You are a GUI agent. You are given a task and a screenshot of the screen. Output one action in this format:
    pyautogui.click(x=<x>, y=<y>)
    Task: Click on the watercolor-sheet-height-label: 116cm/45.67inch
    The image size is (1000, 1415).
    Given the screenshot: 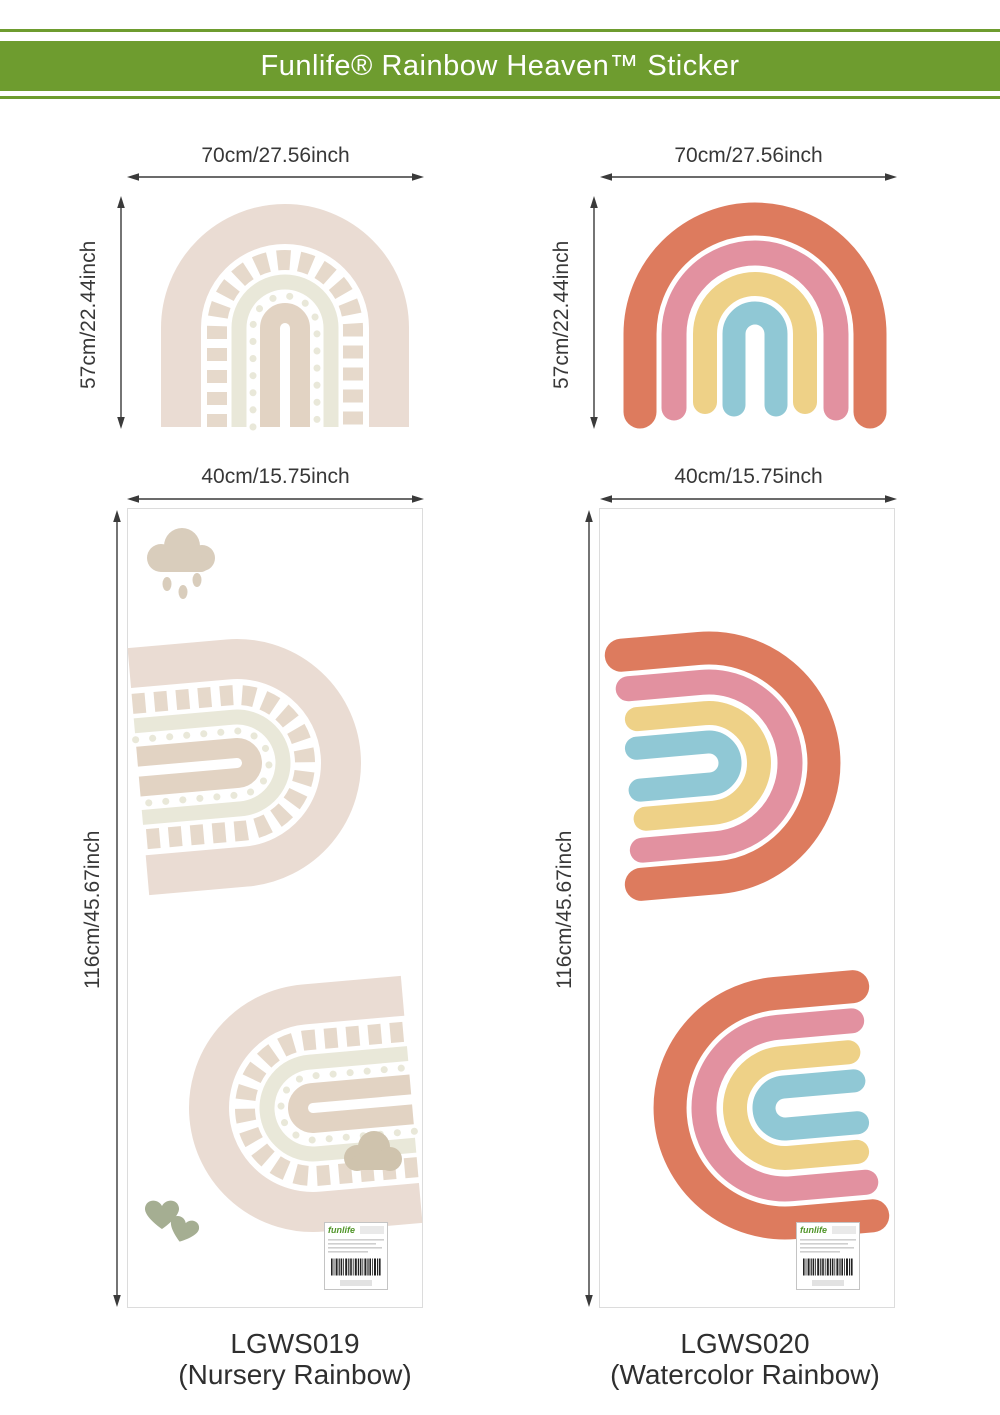 What is the action you would take?
    pyautogui.click(x=564, y=910)
    